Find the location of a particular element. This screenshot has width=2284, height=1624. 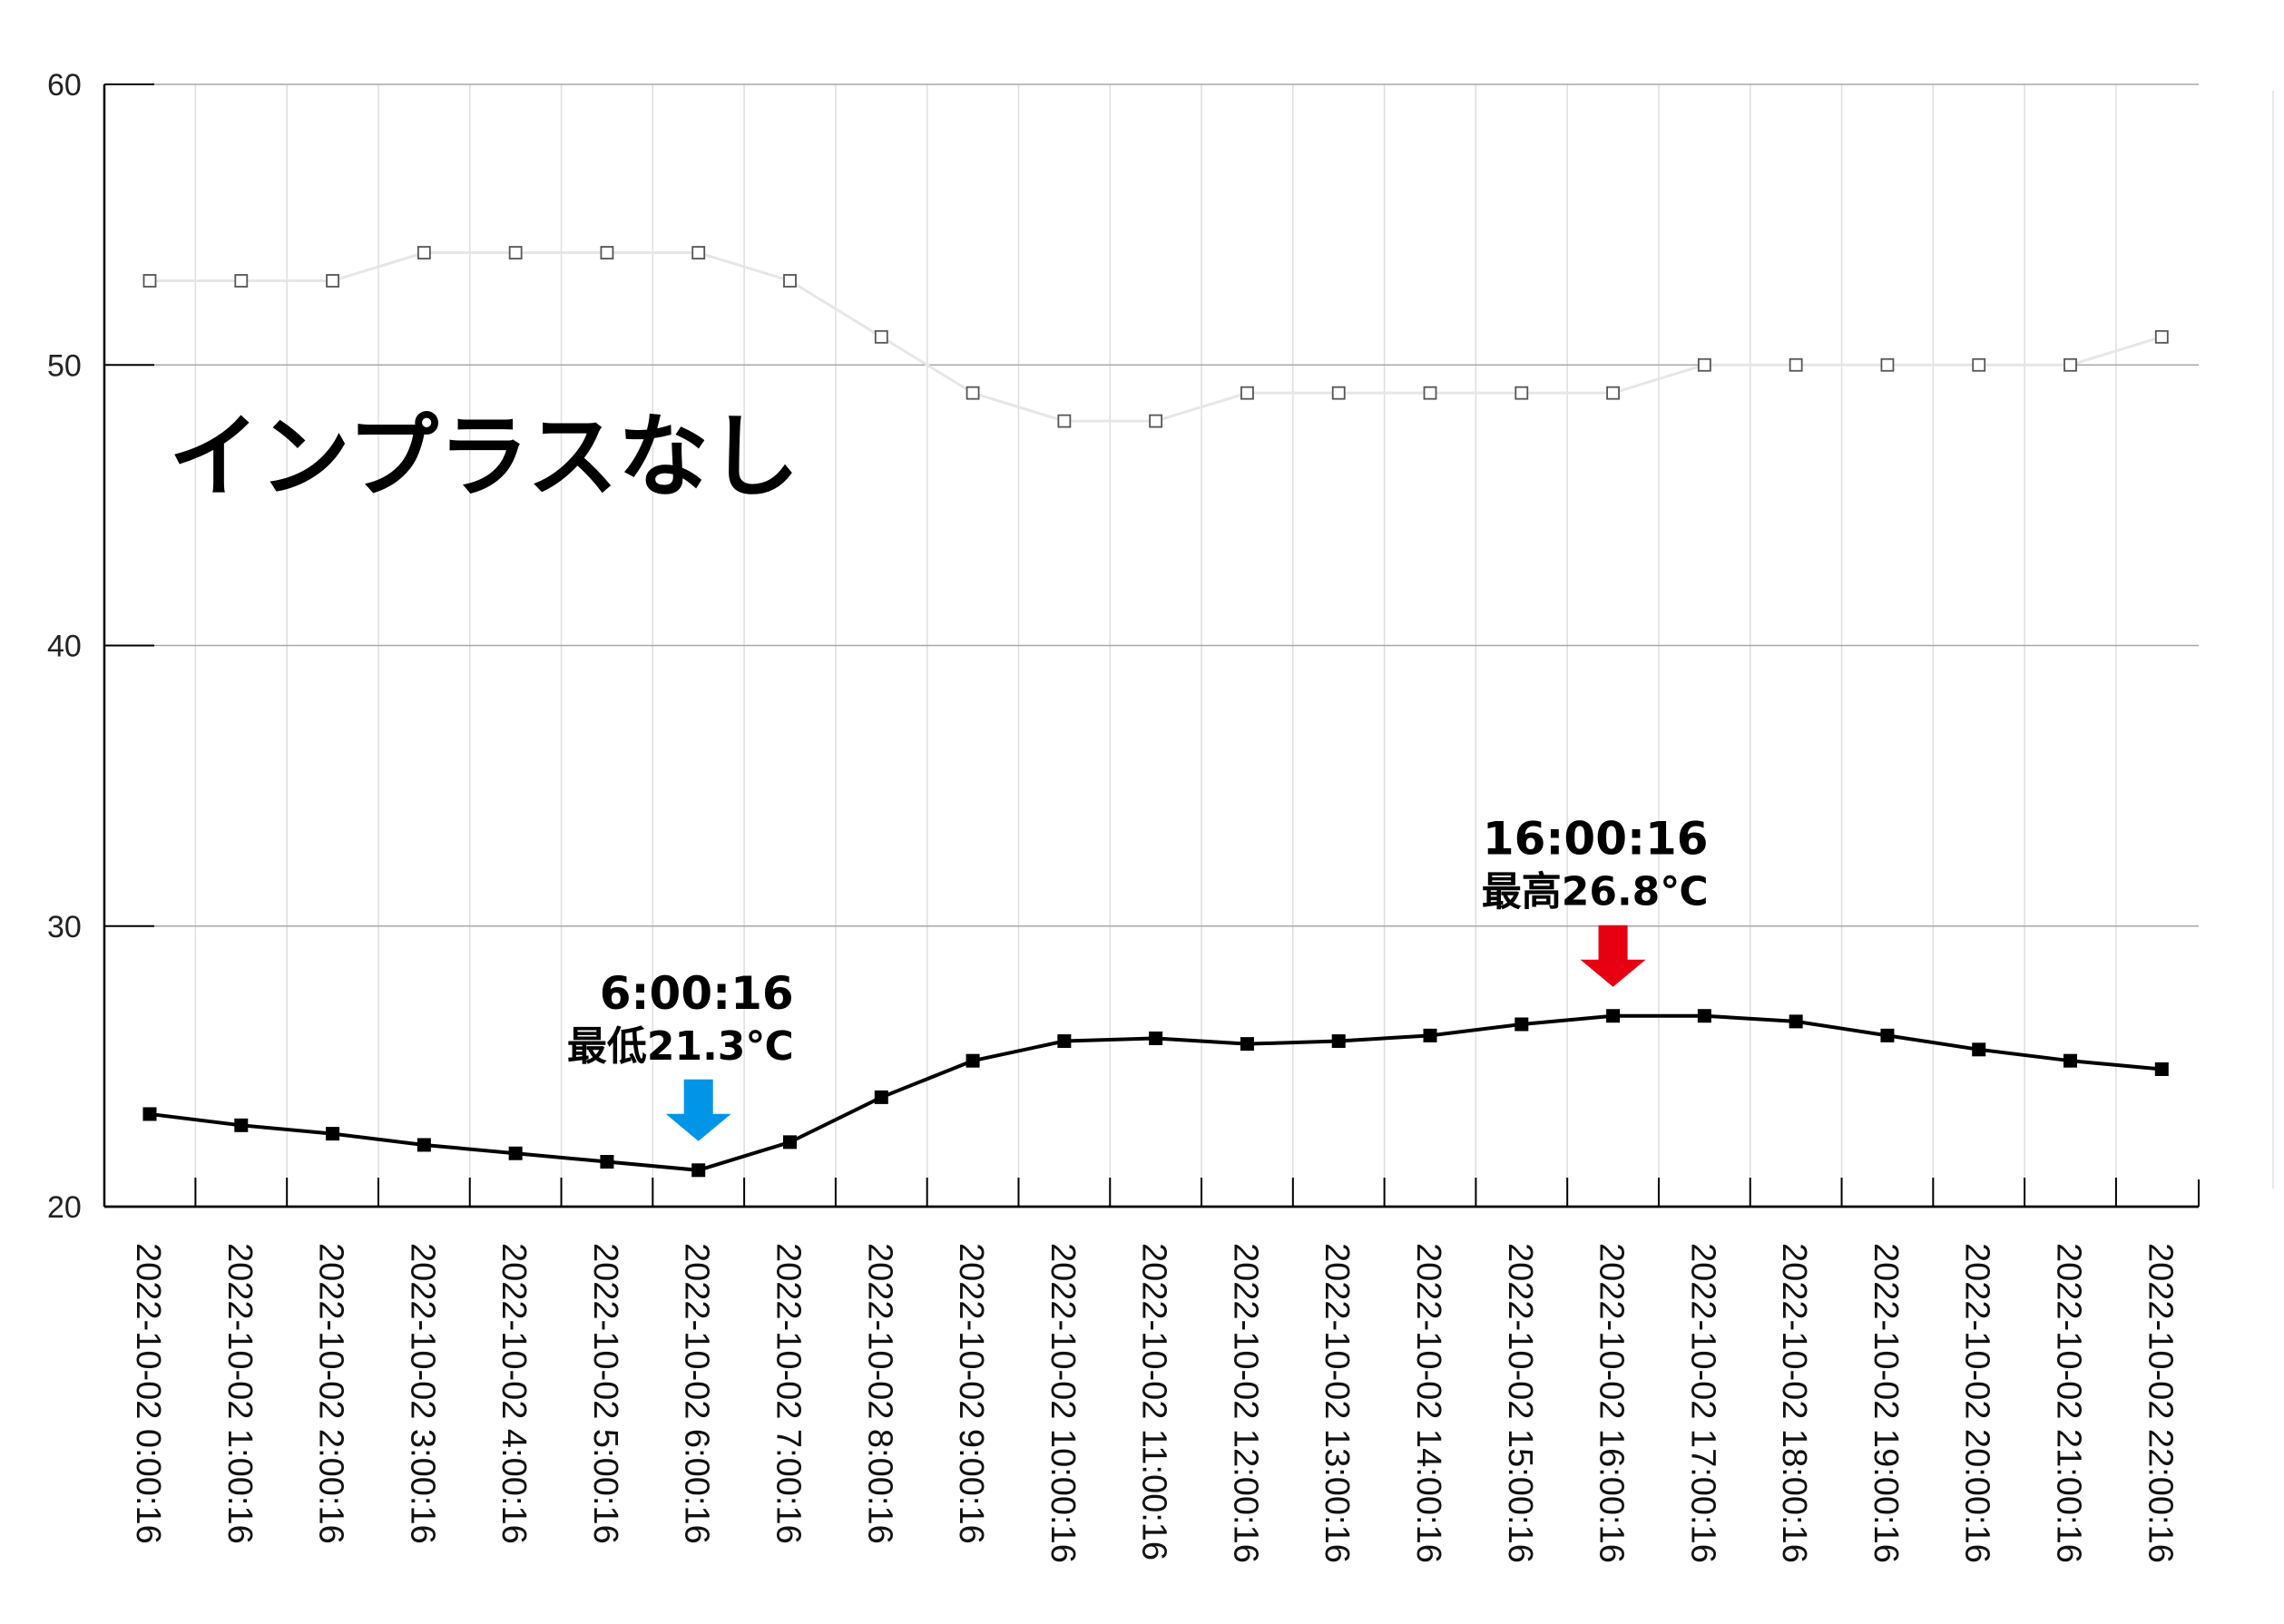

x-tick-label: 2022-10-02 18:00:16 is located at coordinates (1794, 1403).